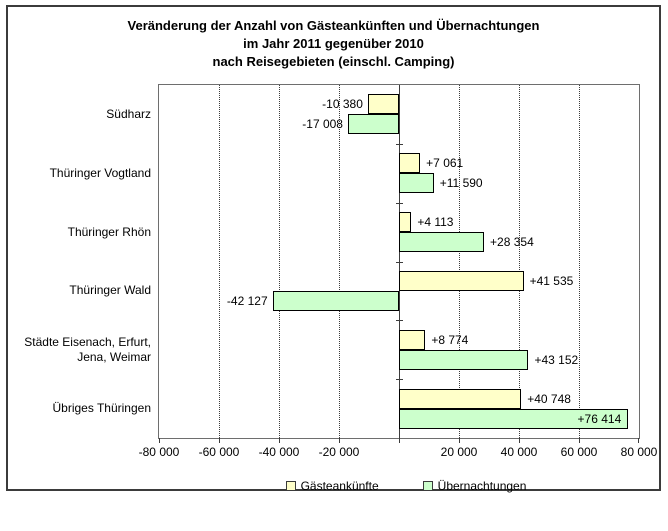  I want to click on bar-value-label: +43 152, so click(556, 359).